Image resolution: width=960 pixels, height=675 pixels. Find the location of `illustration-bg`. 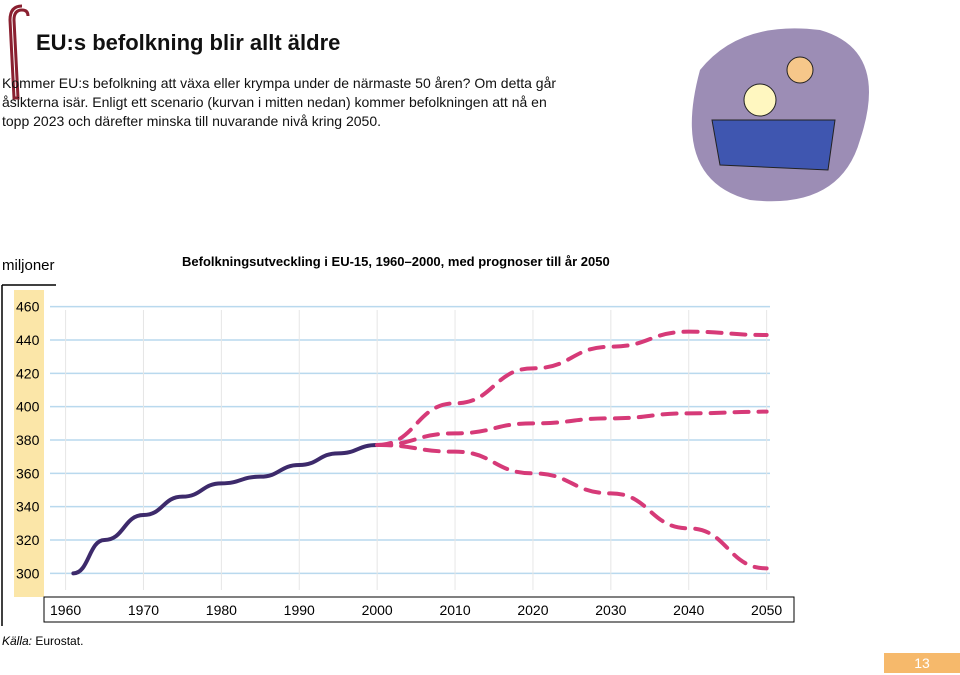

illustration-bg is located at coordinates (780, 115).